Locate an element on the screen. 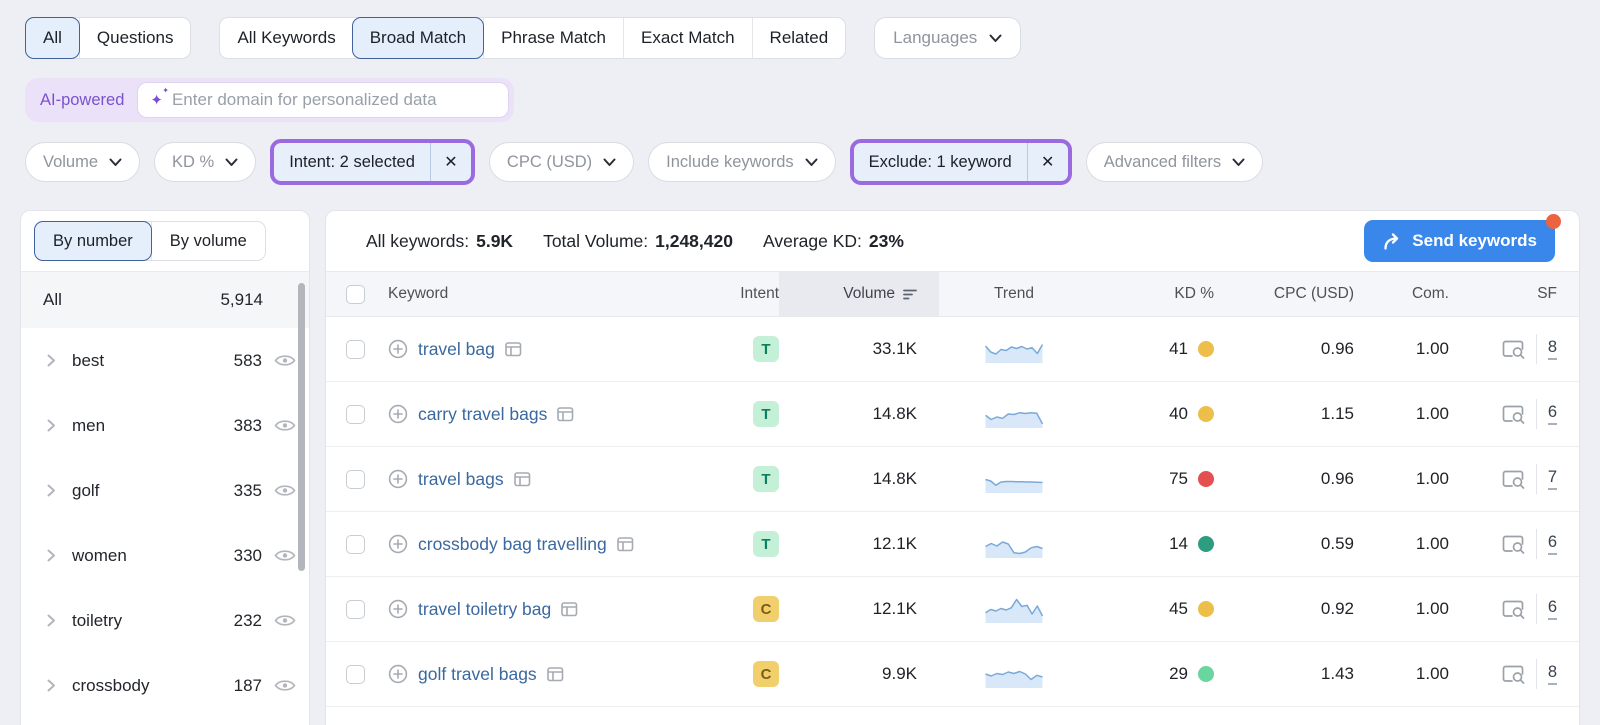 This screenshot has width=1600, height=725. tab-questions: Questions is located at coordinates (134, 38).